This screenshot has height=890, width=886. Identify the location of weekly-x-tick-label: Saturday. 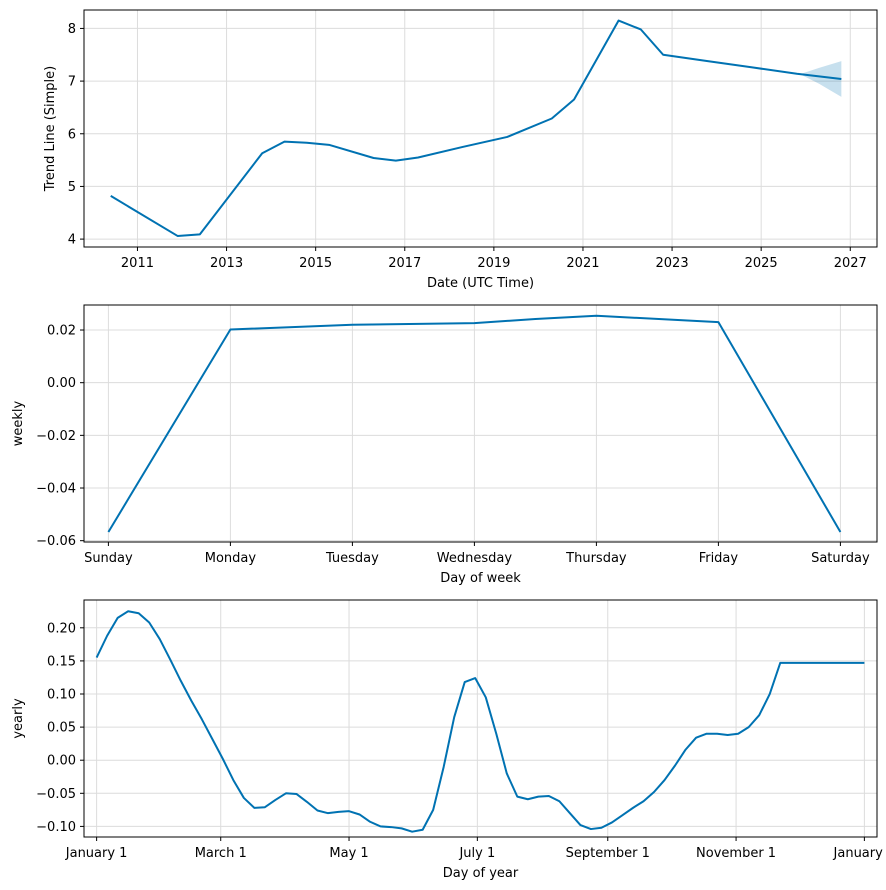
(840, 558).